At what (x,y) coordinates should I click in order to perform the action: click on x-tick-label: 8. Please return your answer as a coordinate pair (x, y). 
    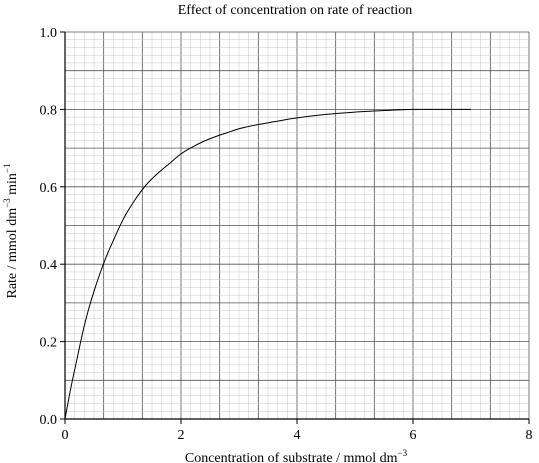
    Looking at the image, I should click on (529, 435).